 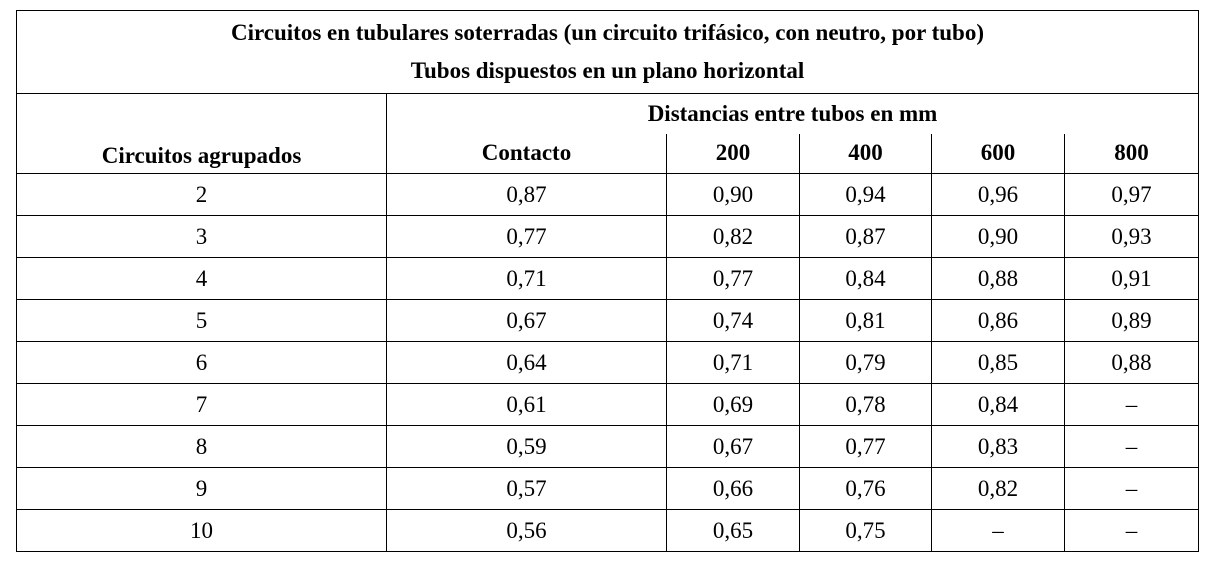 What do you see at coordinates (733, 488) in the screenshot?
I see `factor-cell-200: 0,66` at bounding box center [733, 488].